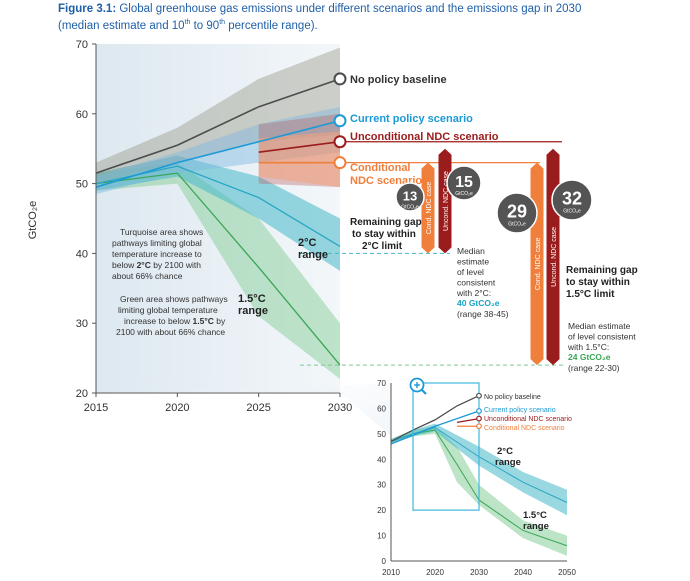 The width and height of the screenshot is (690, 581). I want to click on gap-circle-13-unit: GtCO₂e, so click(410, 207).